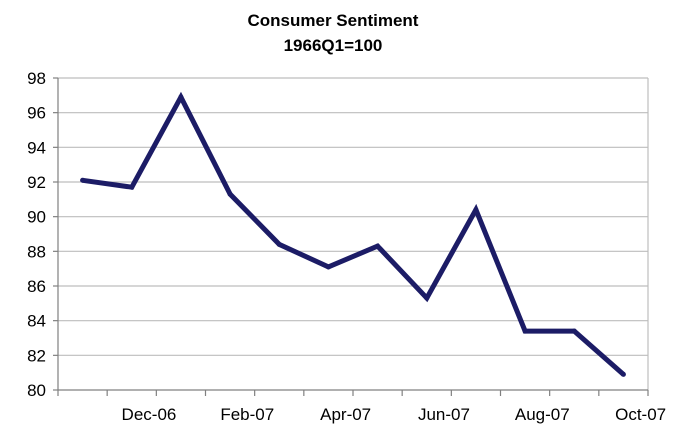  I want to click on y-tick-label-84: 84, so click(36, 321).